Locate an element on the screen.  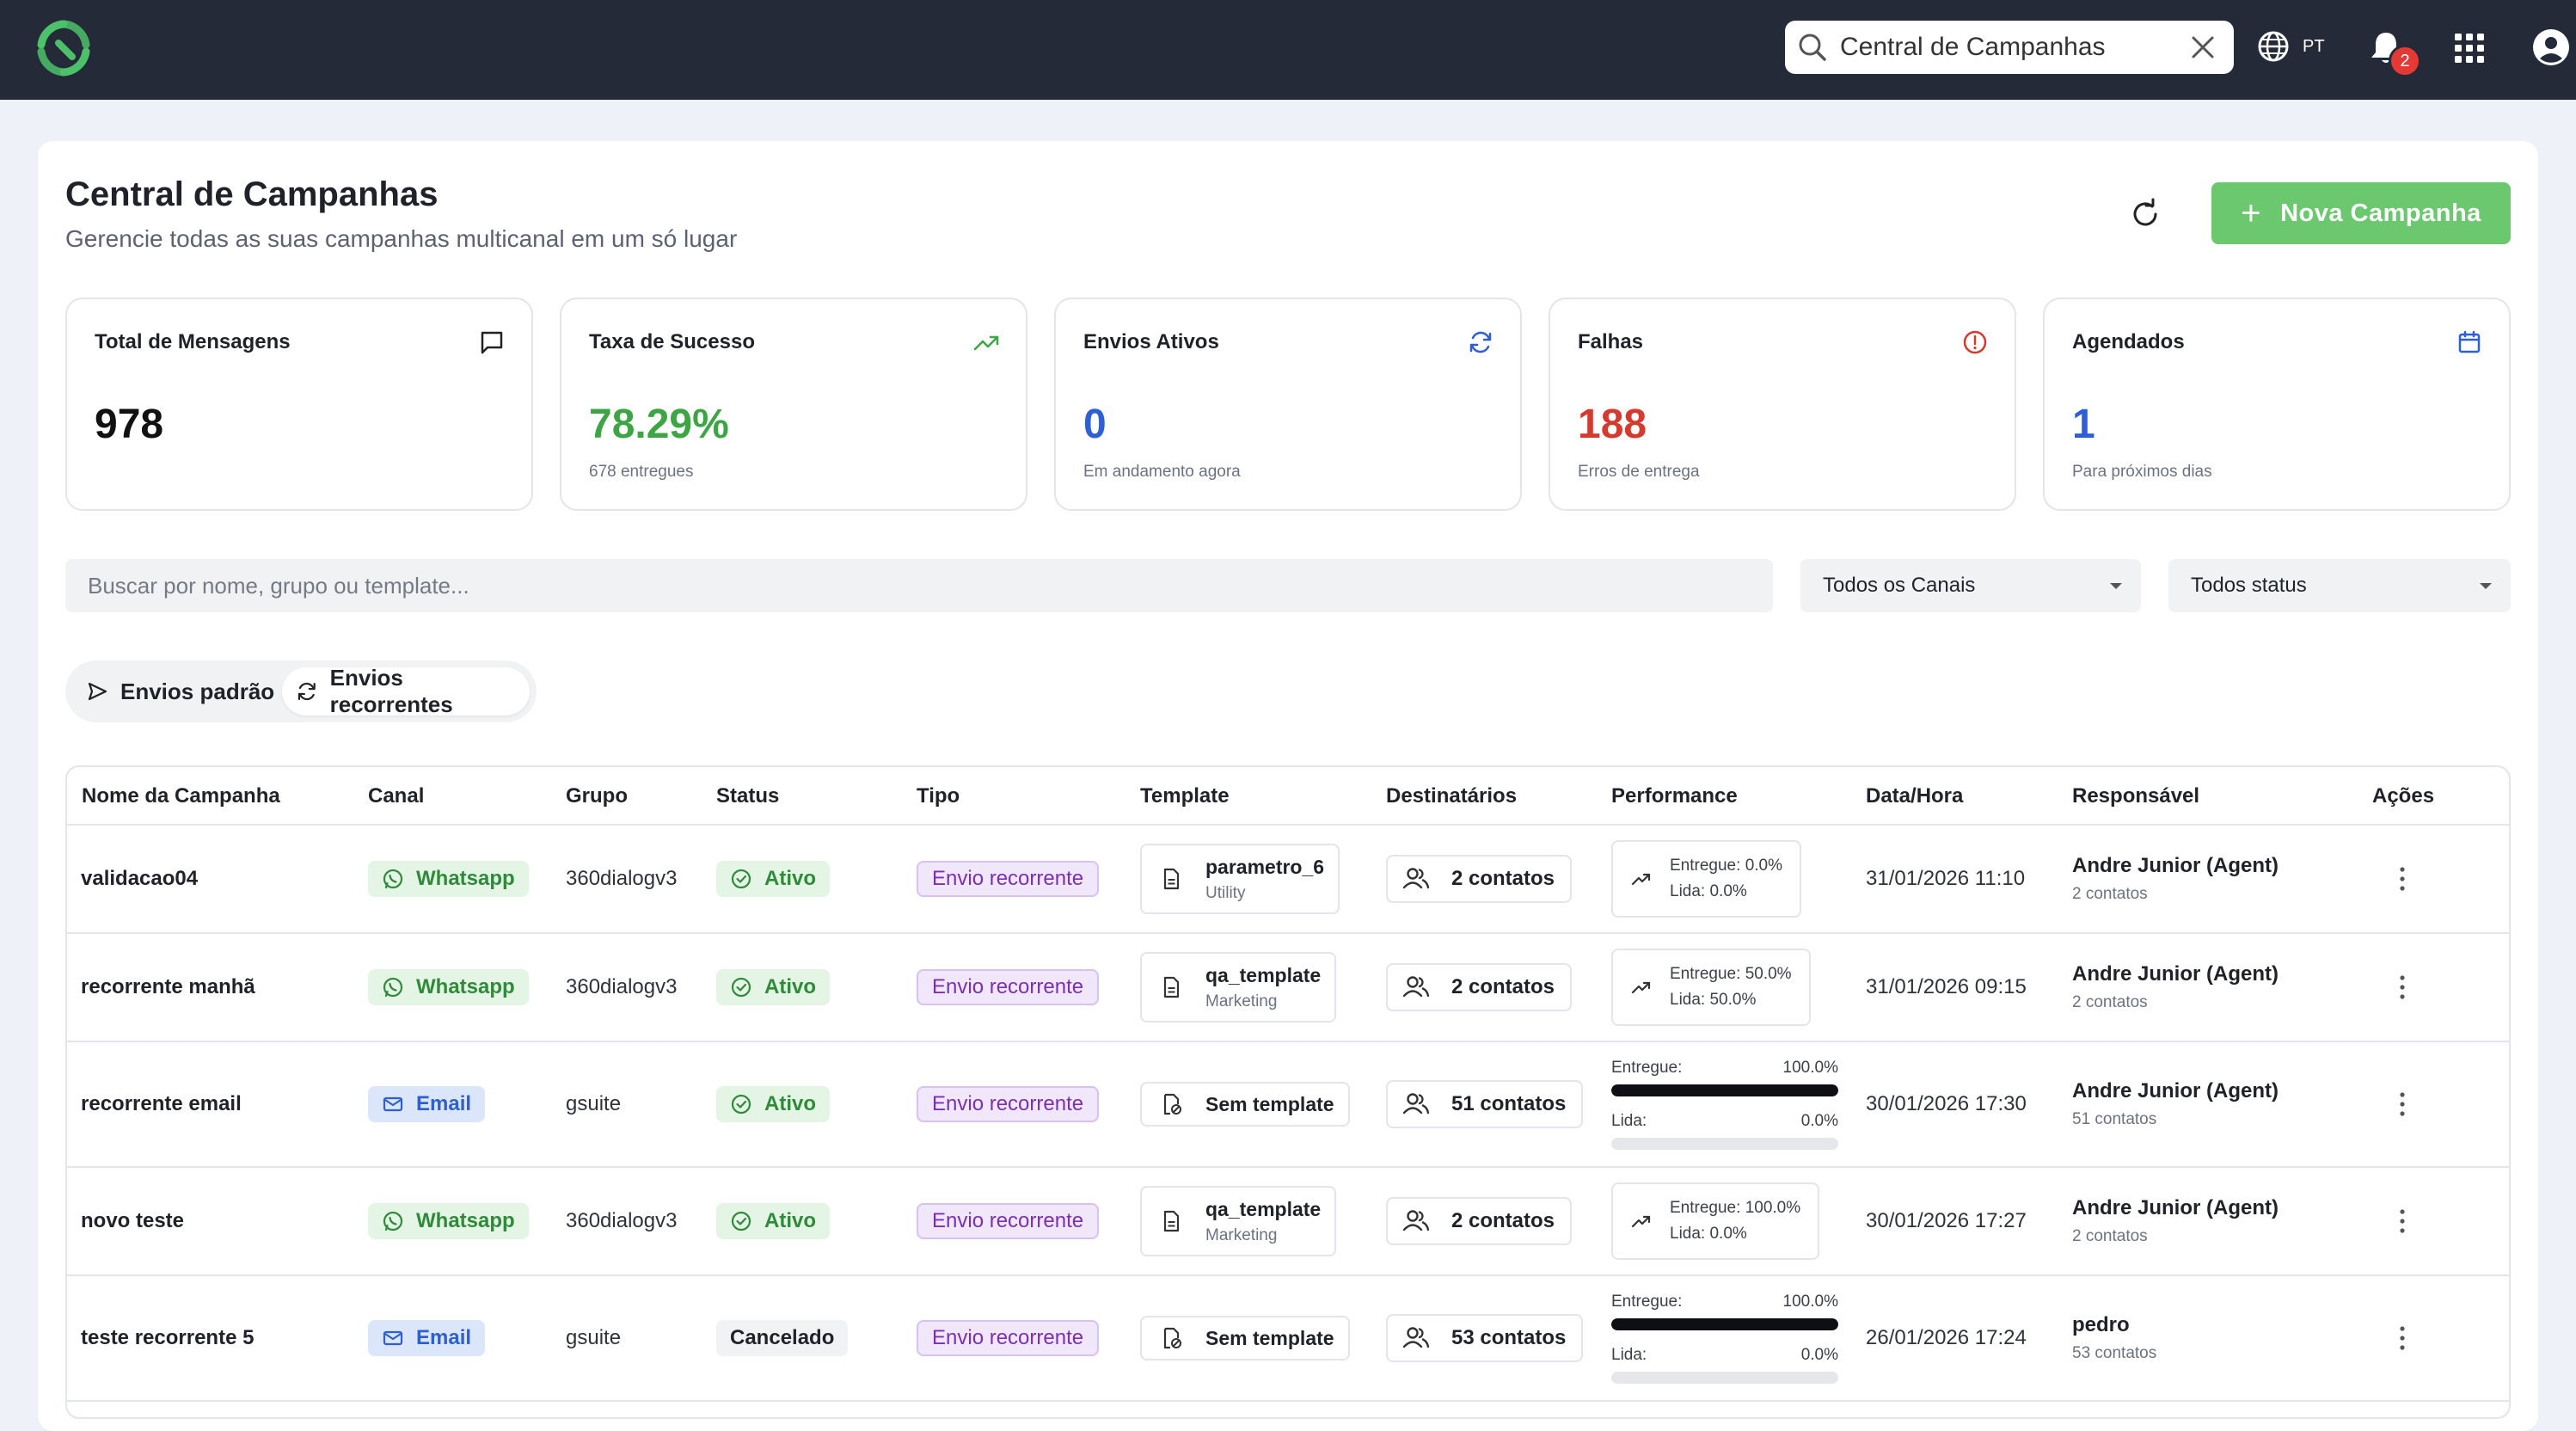
language-label: PT is located at coordinates (2314, 46).